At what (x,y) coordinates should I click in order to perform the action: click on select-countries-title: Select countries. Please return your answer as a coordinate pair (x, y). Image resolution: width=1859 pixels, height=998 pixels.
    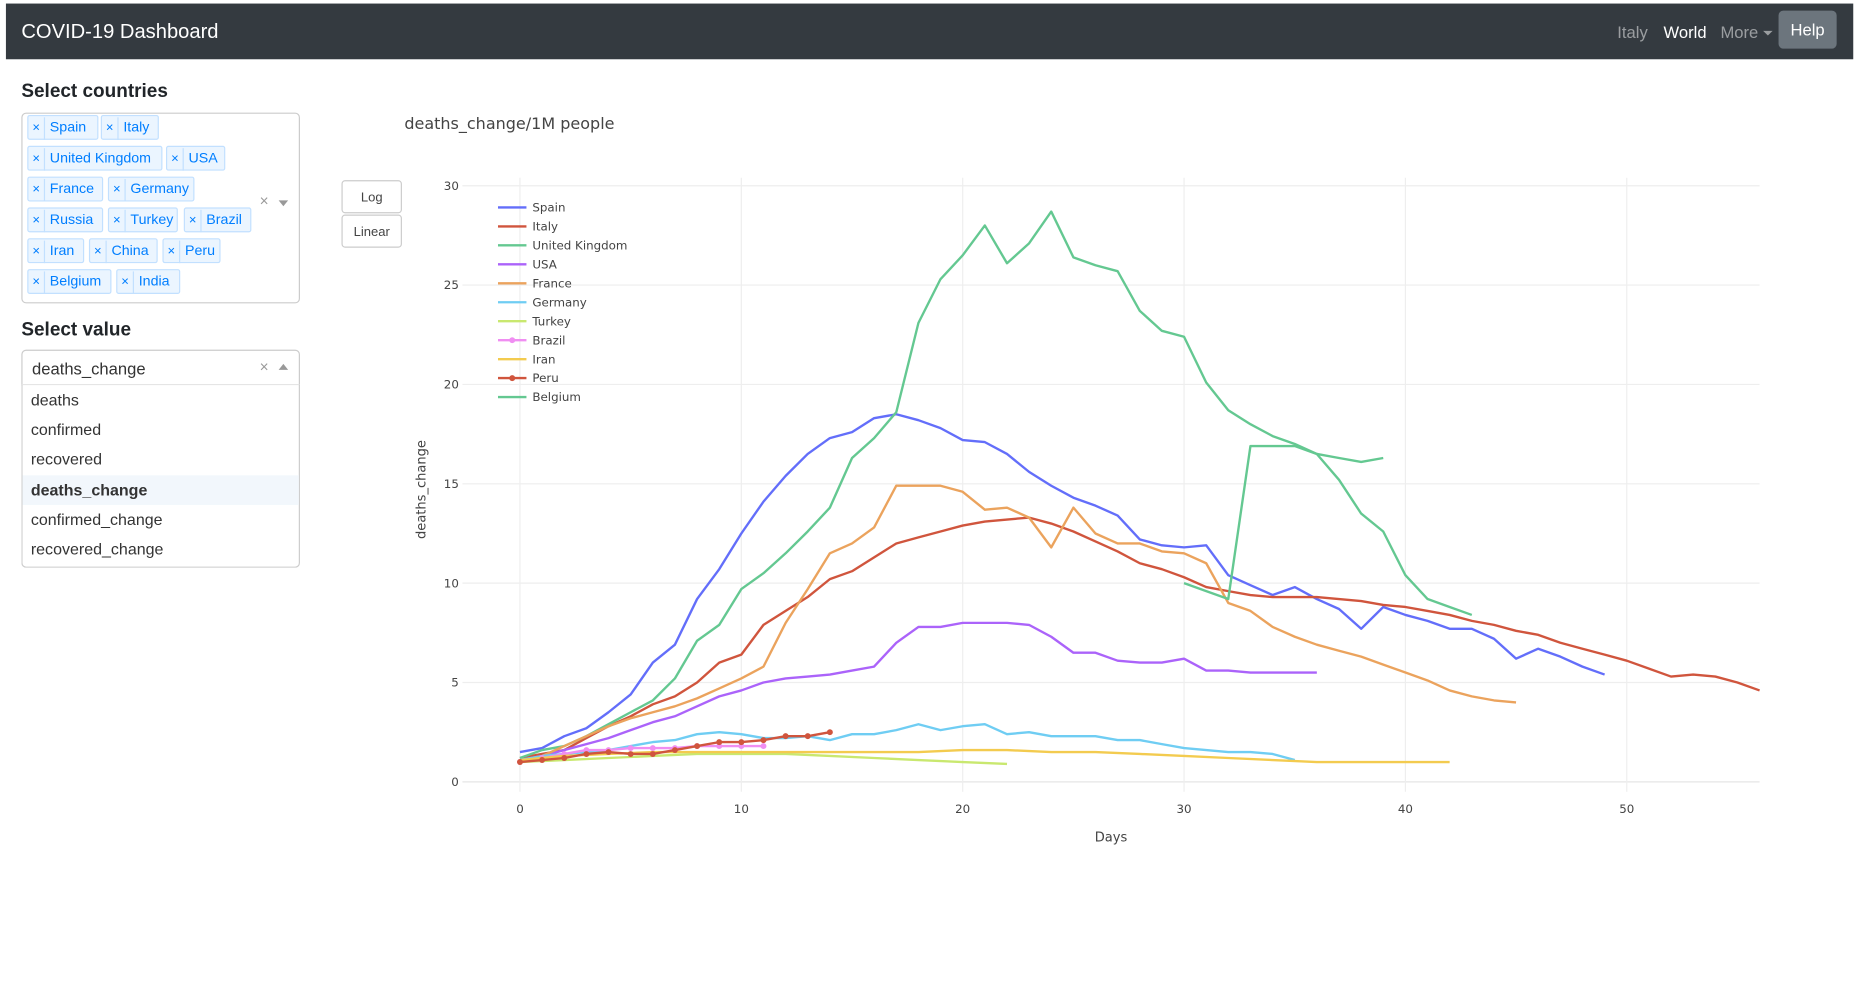
    Looking at the image, I should click on (94, 91).